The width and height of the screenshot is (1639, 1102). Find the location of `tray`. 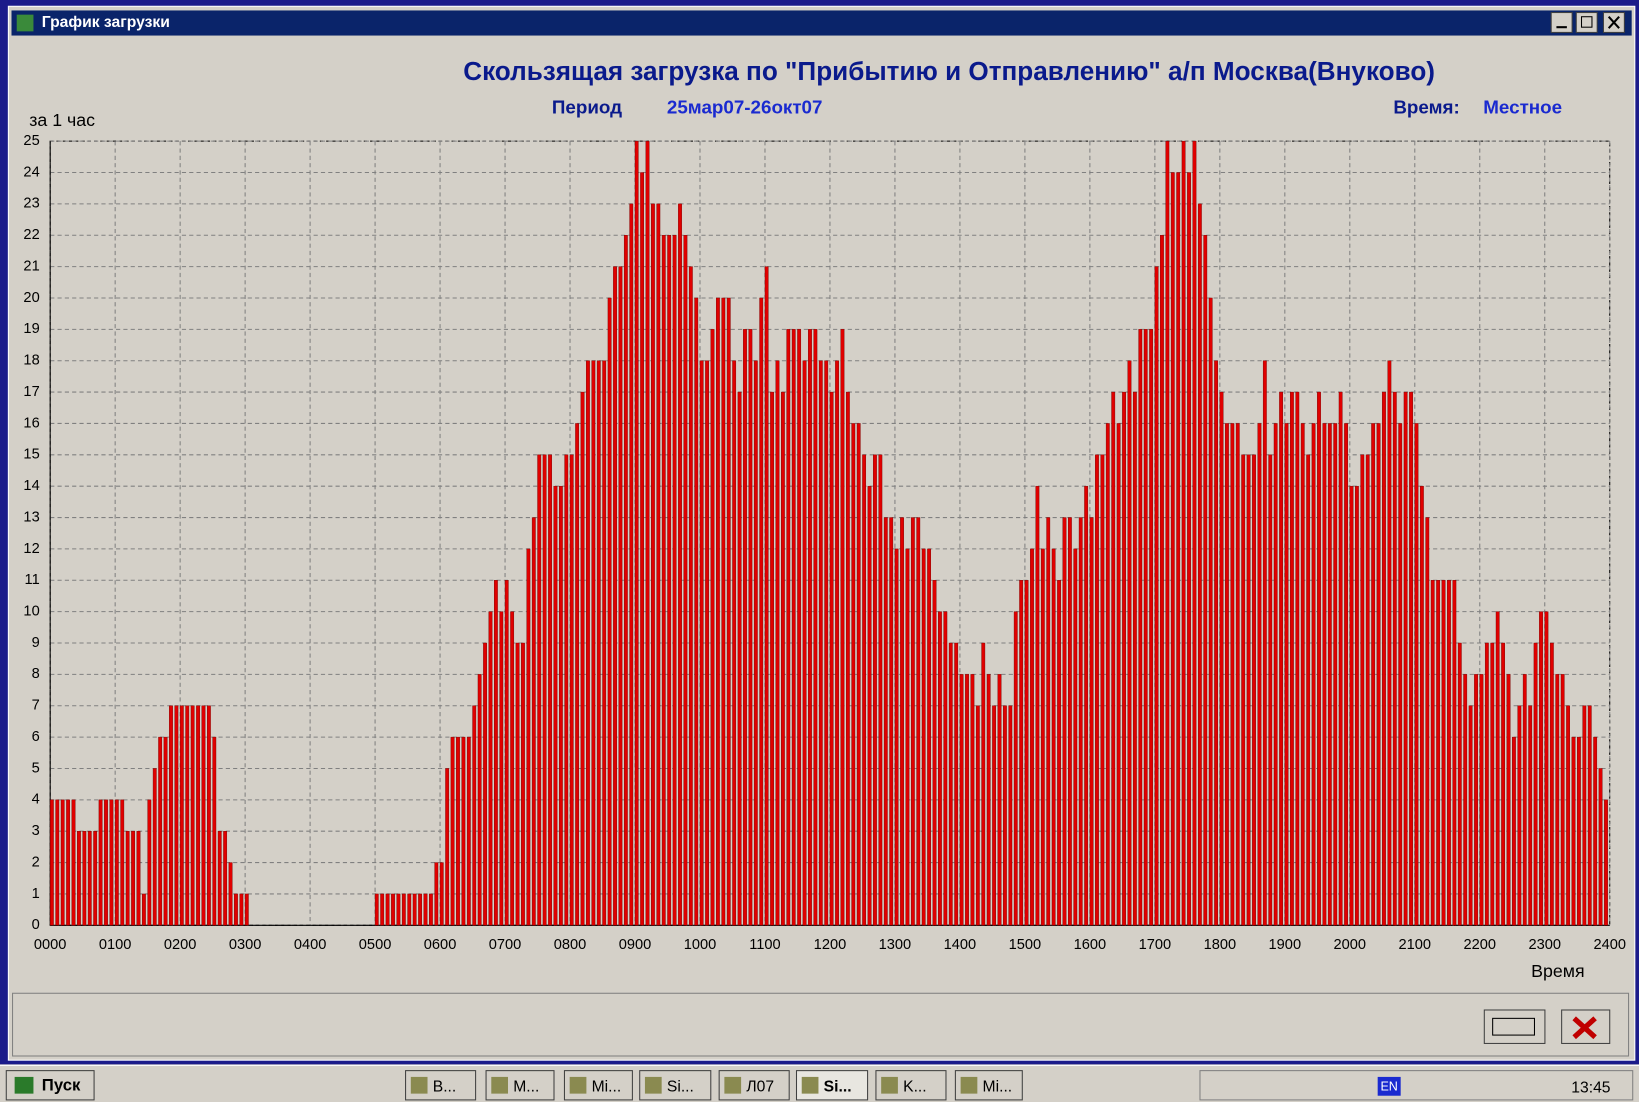

tray is located at coordinates (1416, 1085).